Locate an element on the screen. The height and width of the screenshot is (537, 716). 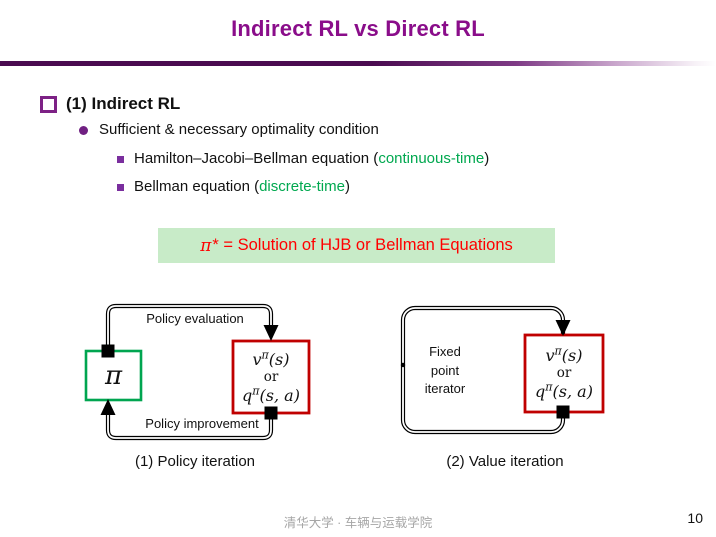
policy-box is located at coordinates (113, 375).